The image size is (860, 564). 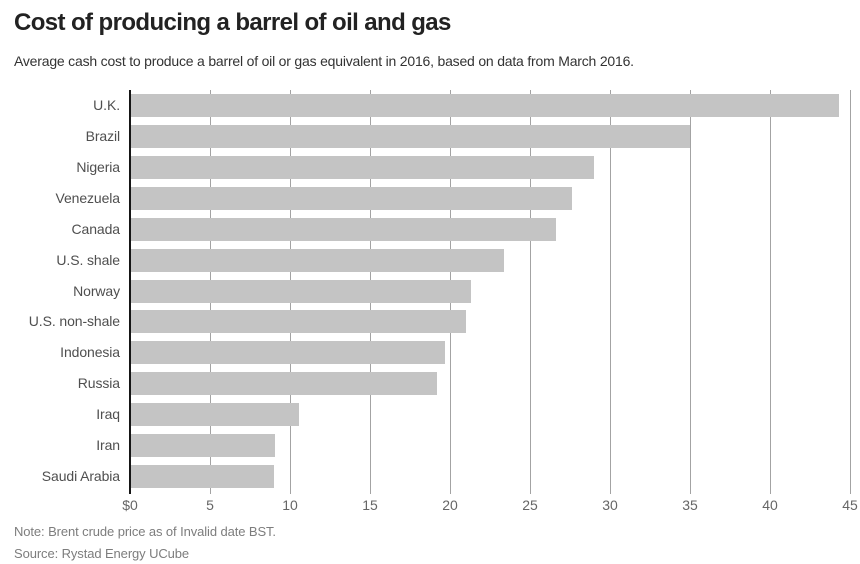 I want to click on x-tick-label: 15, so click(x=370, y=505).